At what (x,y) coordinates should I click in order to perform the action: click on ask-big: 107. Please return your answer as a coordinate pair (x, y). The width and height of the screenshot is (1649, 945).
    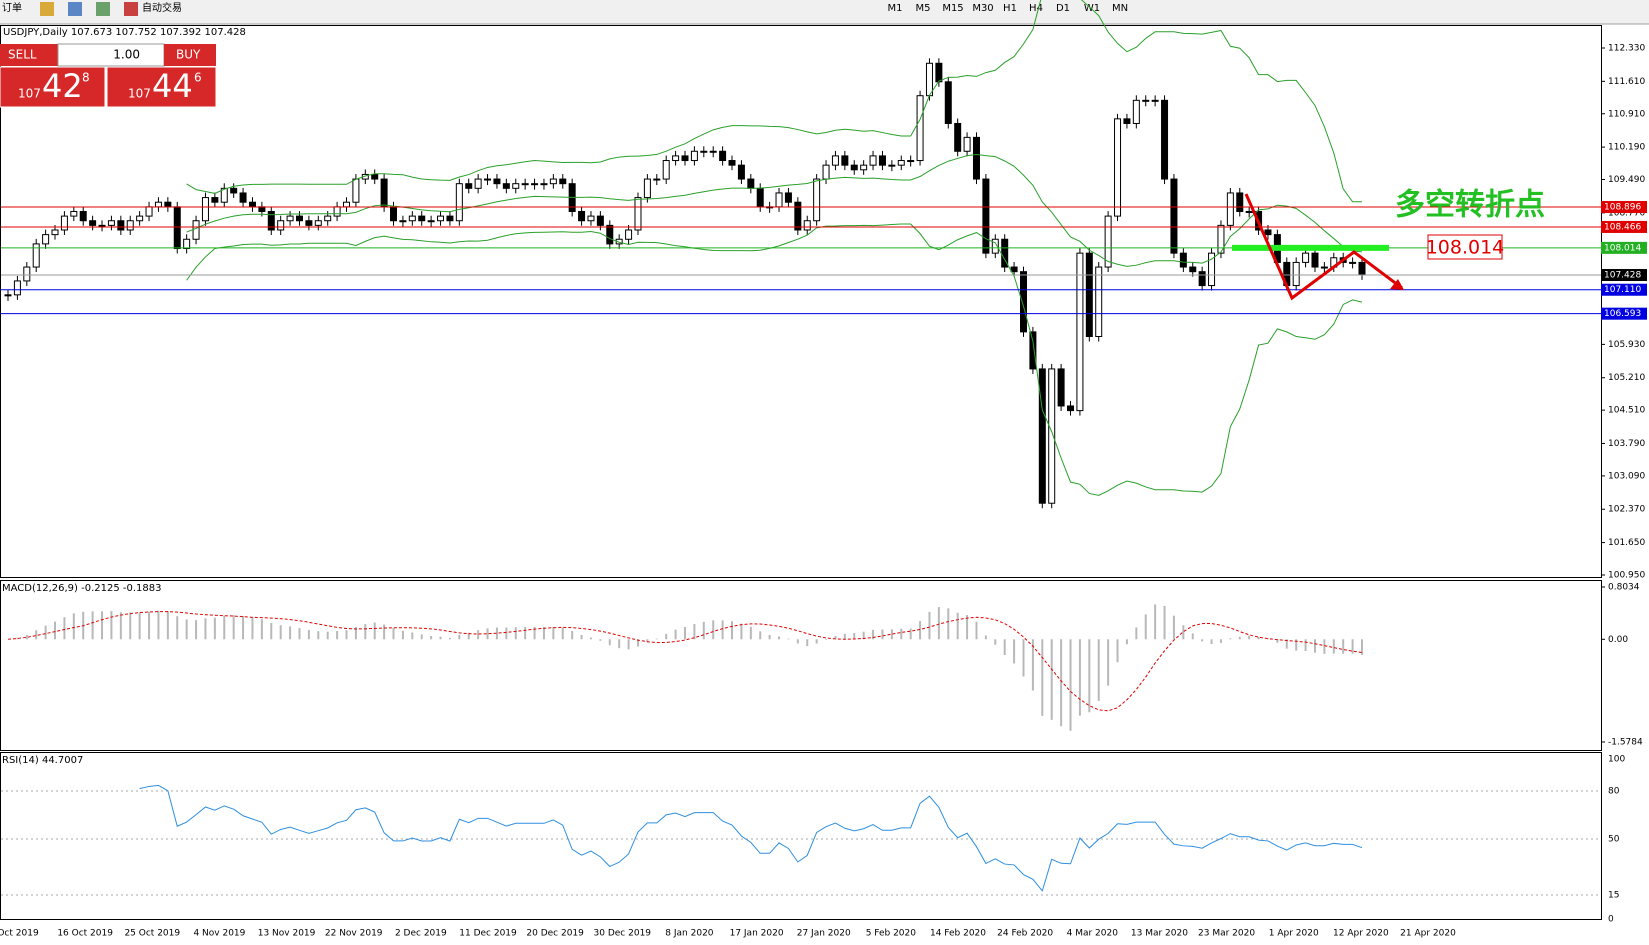
    Looking at the image, I should click on (139, 94).